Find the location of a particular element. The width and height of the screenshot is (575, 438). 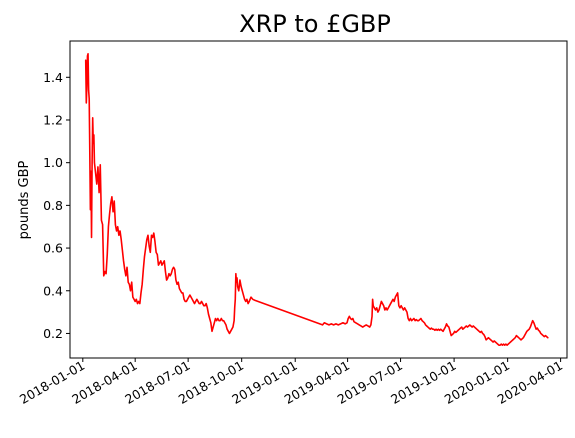

y-axis: 0.2 0.4 0.6 0.8 1.0 1.2 1.4 is located at coordinates (56, 205).